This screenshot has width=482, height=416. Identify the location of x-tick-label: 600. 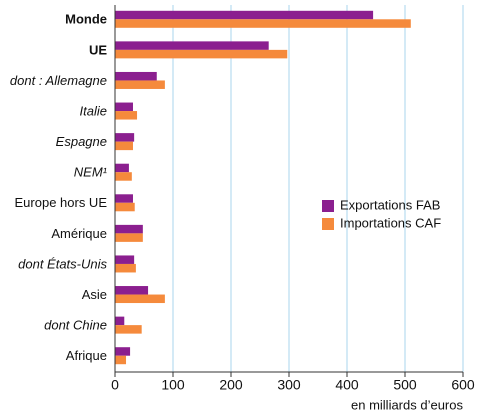
(463, 385).